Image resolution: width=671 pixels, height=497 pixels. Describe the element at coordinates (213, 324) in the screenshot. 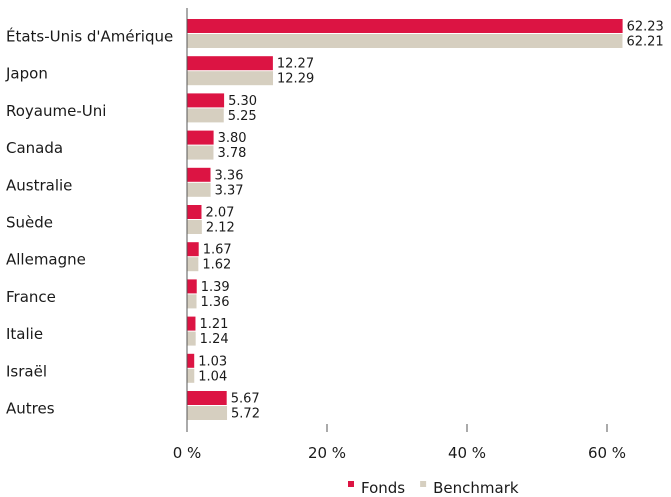

I see `value-label: 1.21` at that location.